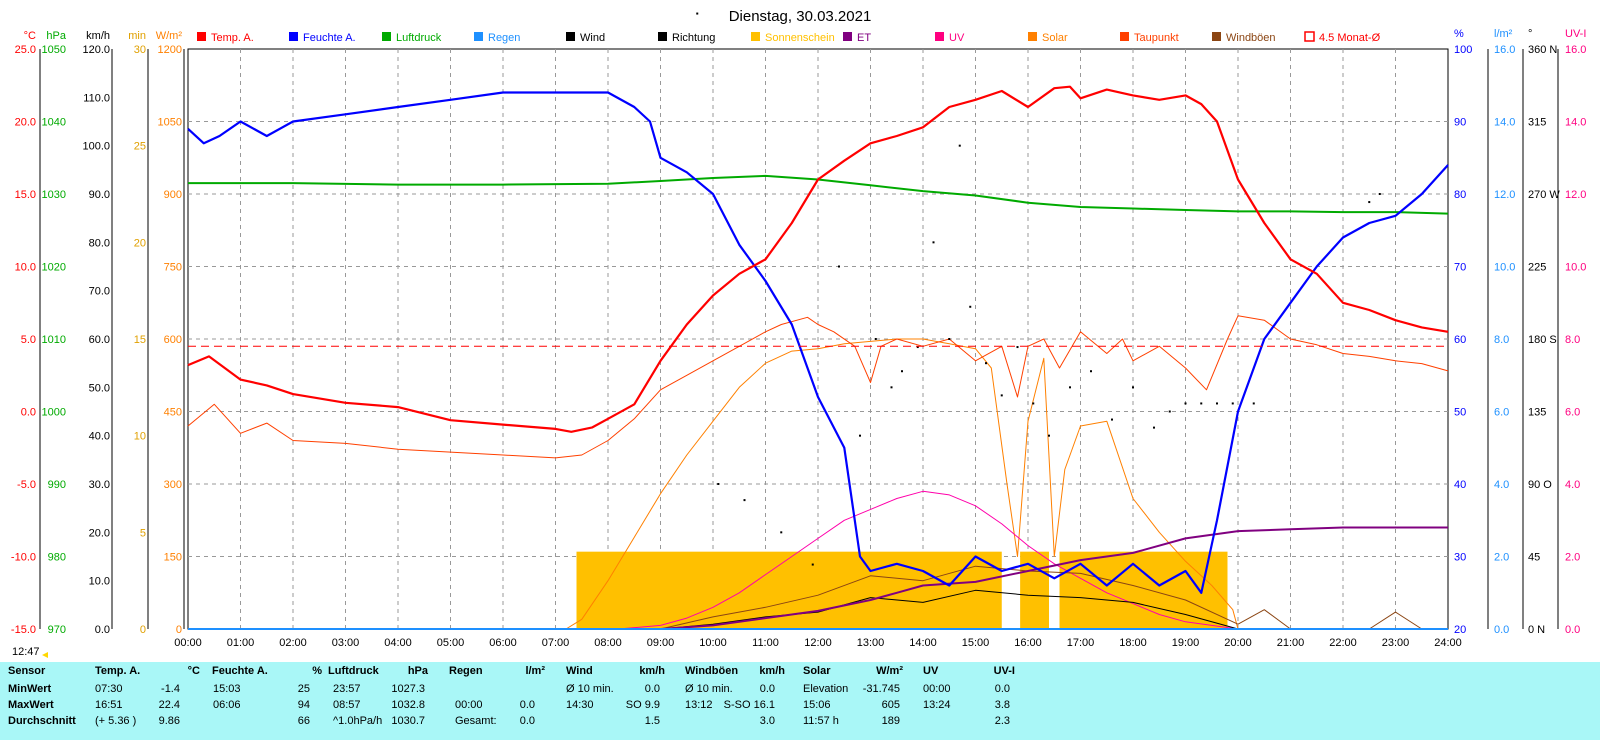  I want to click on axis--right: ° 360 N 315 270 W 225 180 S 135 90 O 45 0 N, so click(1544, 332).